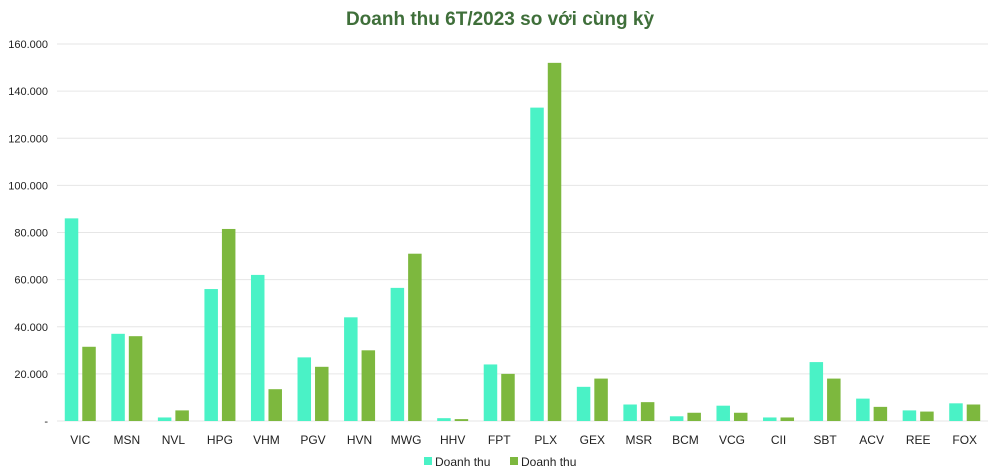 The height and width of the screenshot is (475, 1000). Describe the element at coordinates (500, 19) in the screenshot. I see `chart-title: Doanh thu 6T/2023 so với cùng kỳ` at that location.